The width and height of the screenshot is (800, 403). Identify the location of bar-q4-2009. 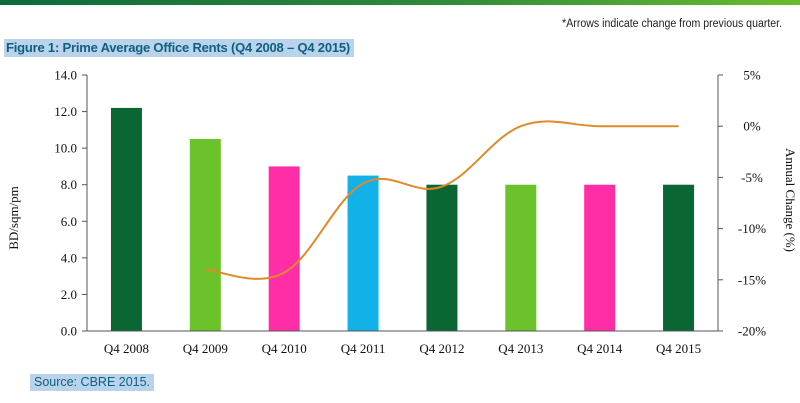
(205, 235).